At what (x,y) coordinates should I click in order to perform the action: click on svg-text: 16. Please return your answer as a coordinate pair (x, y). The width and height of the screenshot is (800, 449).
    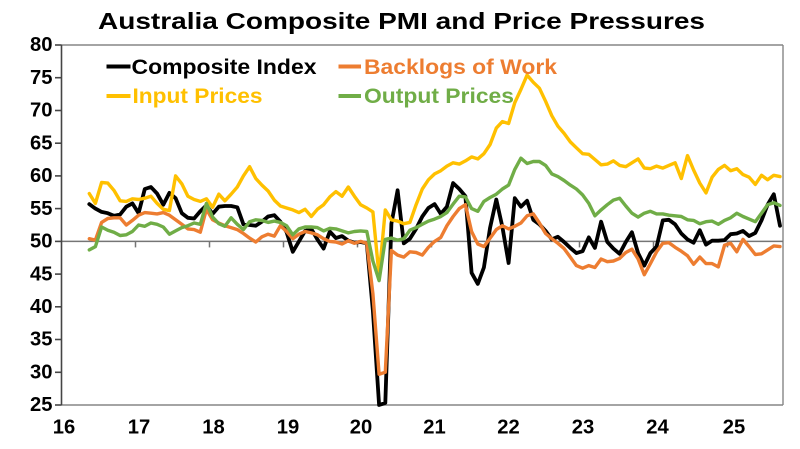
    Looking at the image, I should click on (64, 428).